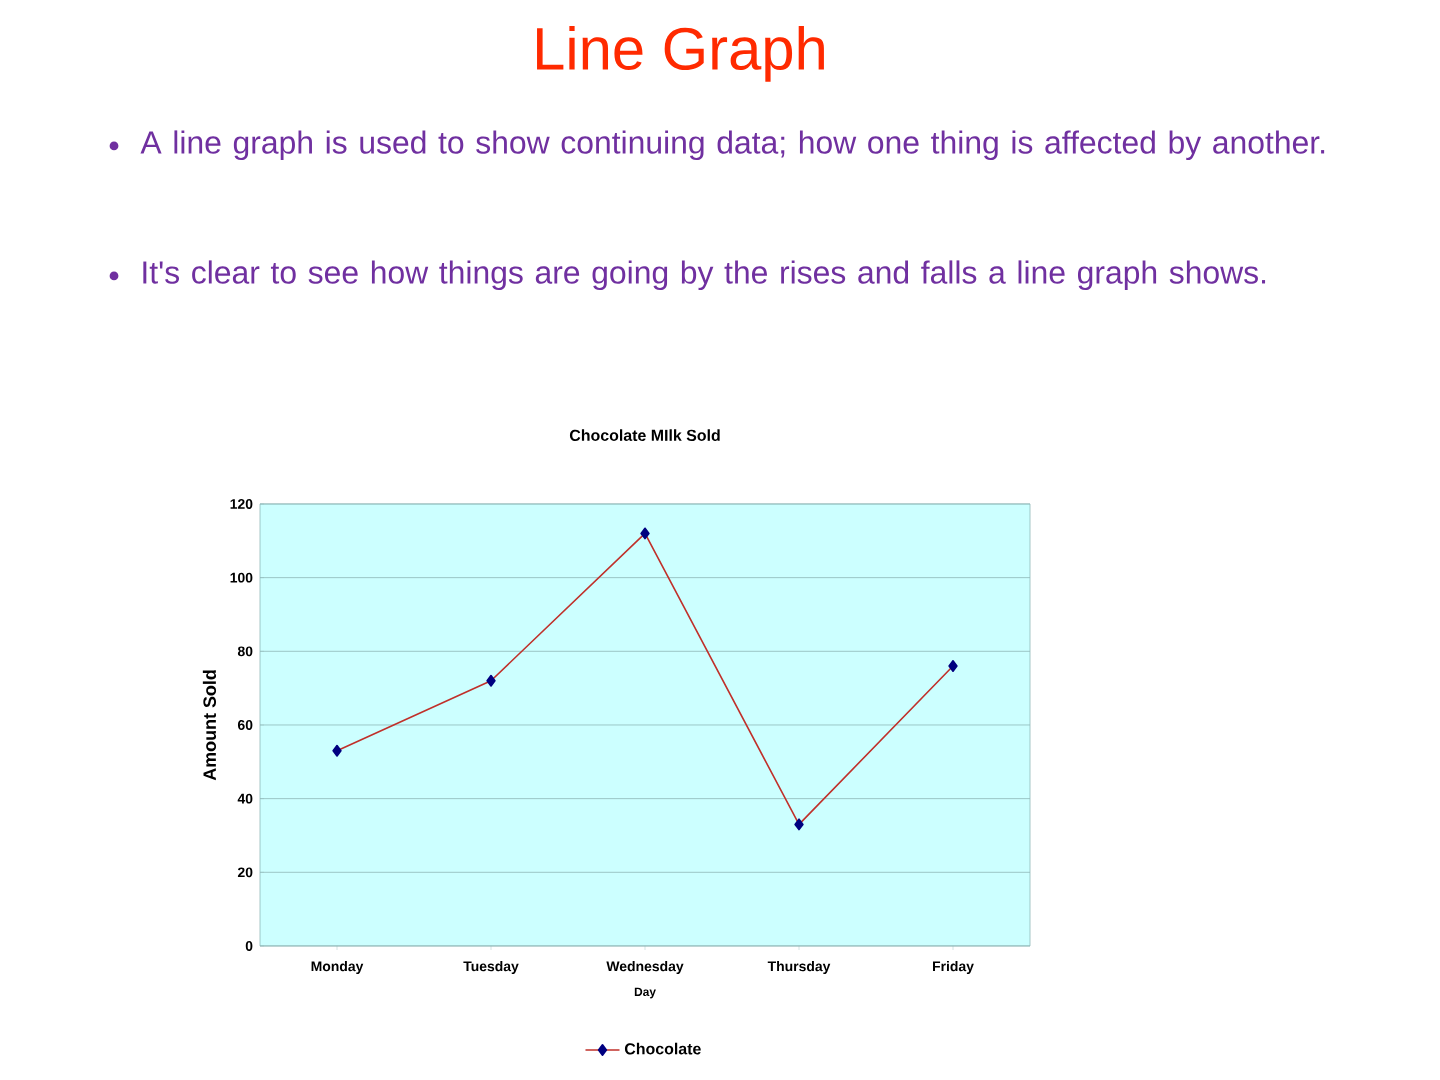  What do you see at coordinates (680, 54) in the screenshot?
I see `text: Line Graph` at bounding box center [680, 54].